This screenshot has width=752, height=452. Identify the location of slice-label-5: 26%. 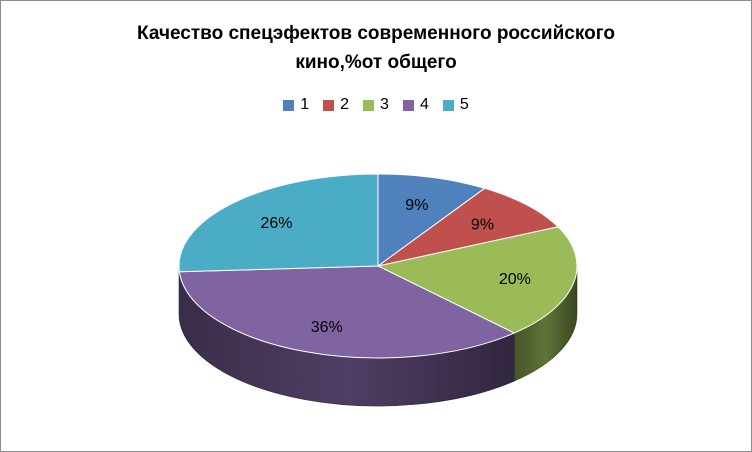
(276, 223).